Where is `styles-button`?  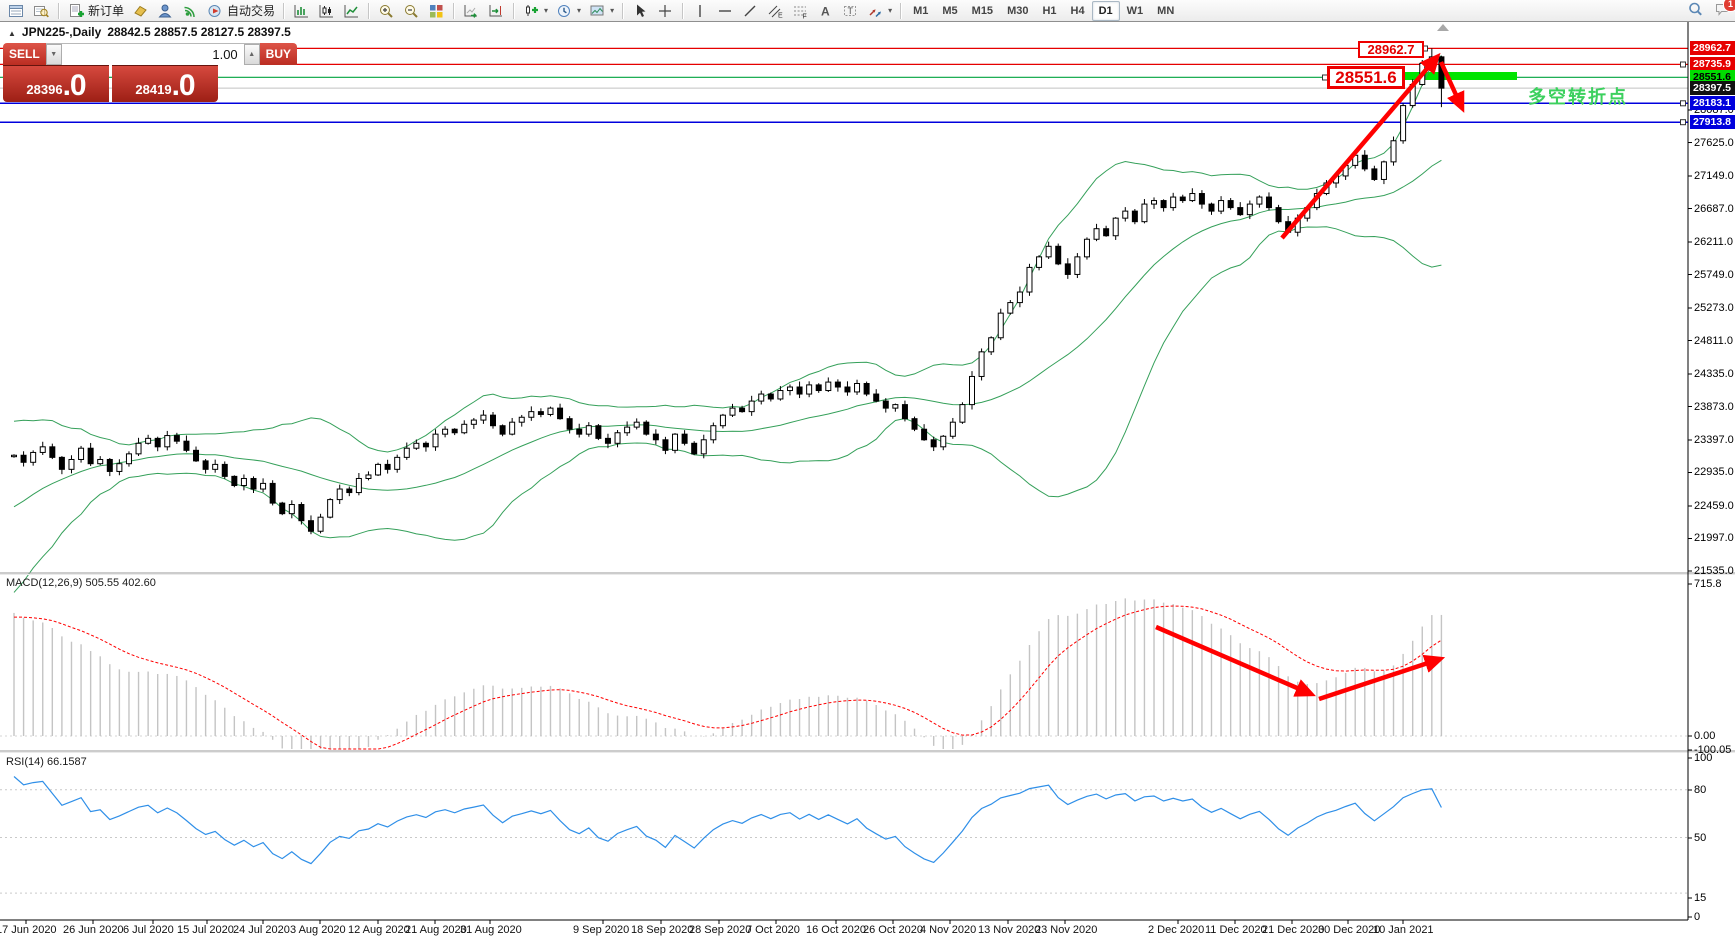 styles-button is located at coordinates (140, 10).